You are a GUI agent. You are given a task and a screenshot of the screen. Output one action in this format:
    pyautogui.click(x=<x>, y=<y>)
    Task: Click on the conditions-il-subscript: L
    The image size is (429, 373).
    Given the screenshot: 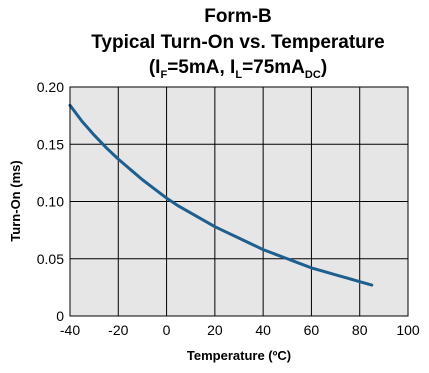 What is the action you would take?
    pyautogui.click(x=238, y=75)
    